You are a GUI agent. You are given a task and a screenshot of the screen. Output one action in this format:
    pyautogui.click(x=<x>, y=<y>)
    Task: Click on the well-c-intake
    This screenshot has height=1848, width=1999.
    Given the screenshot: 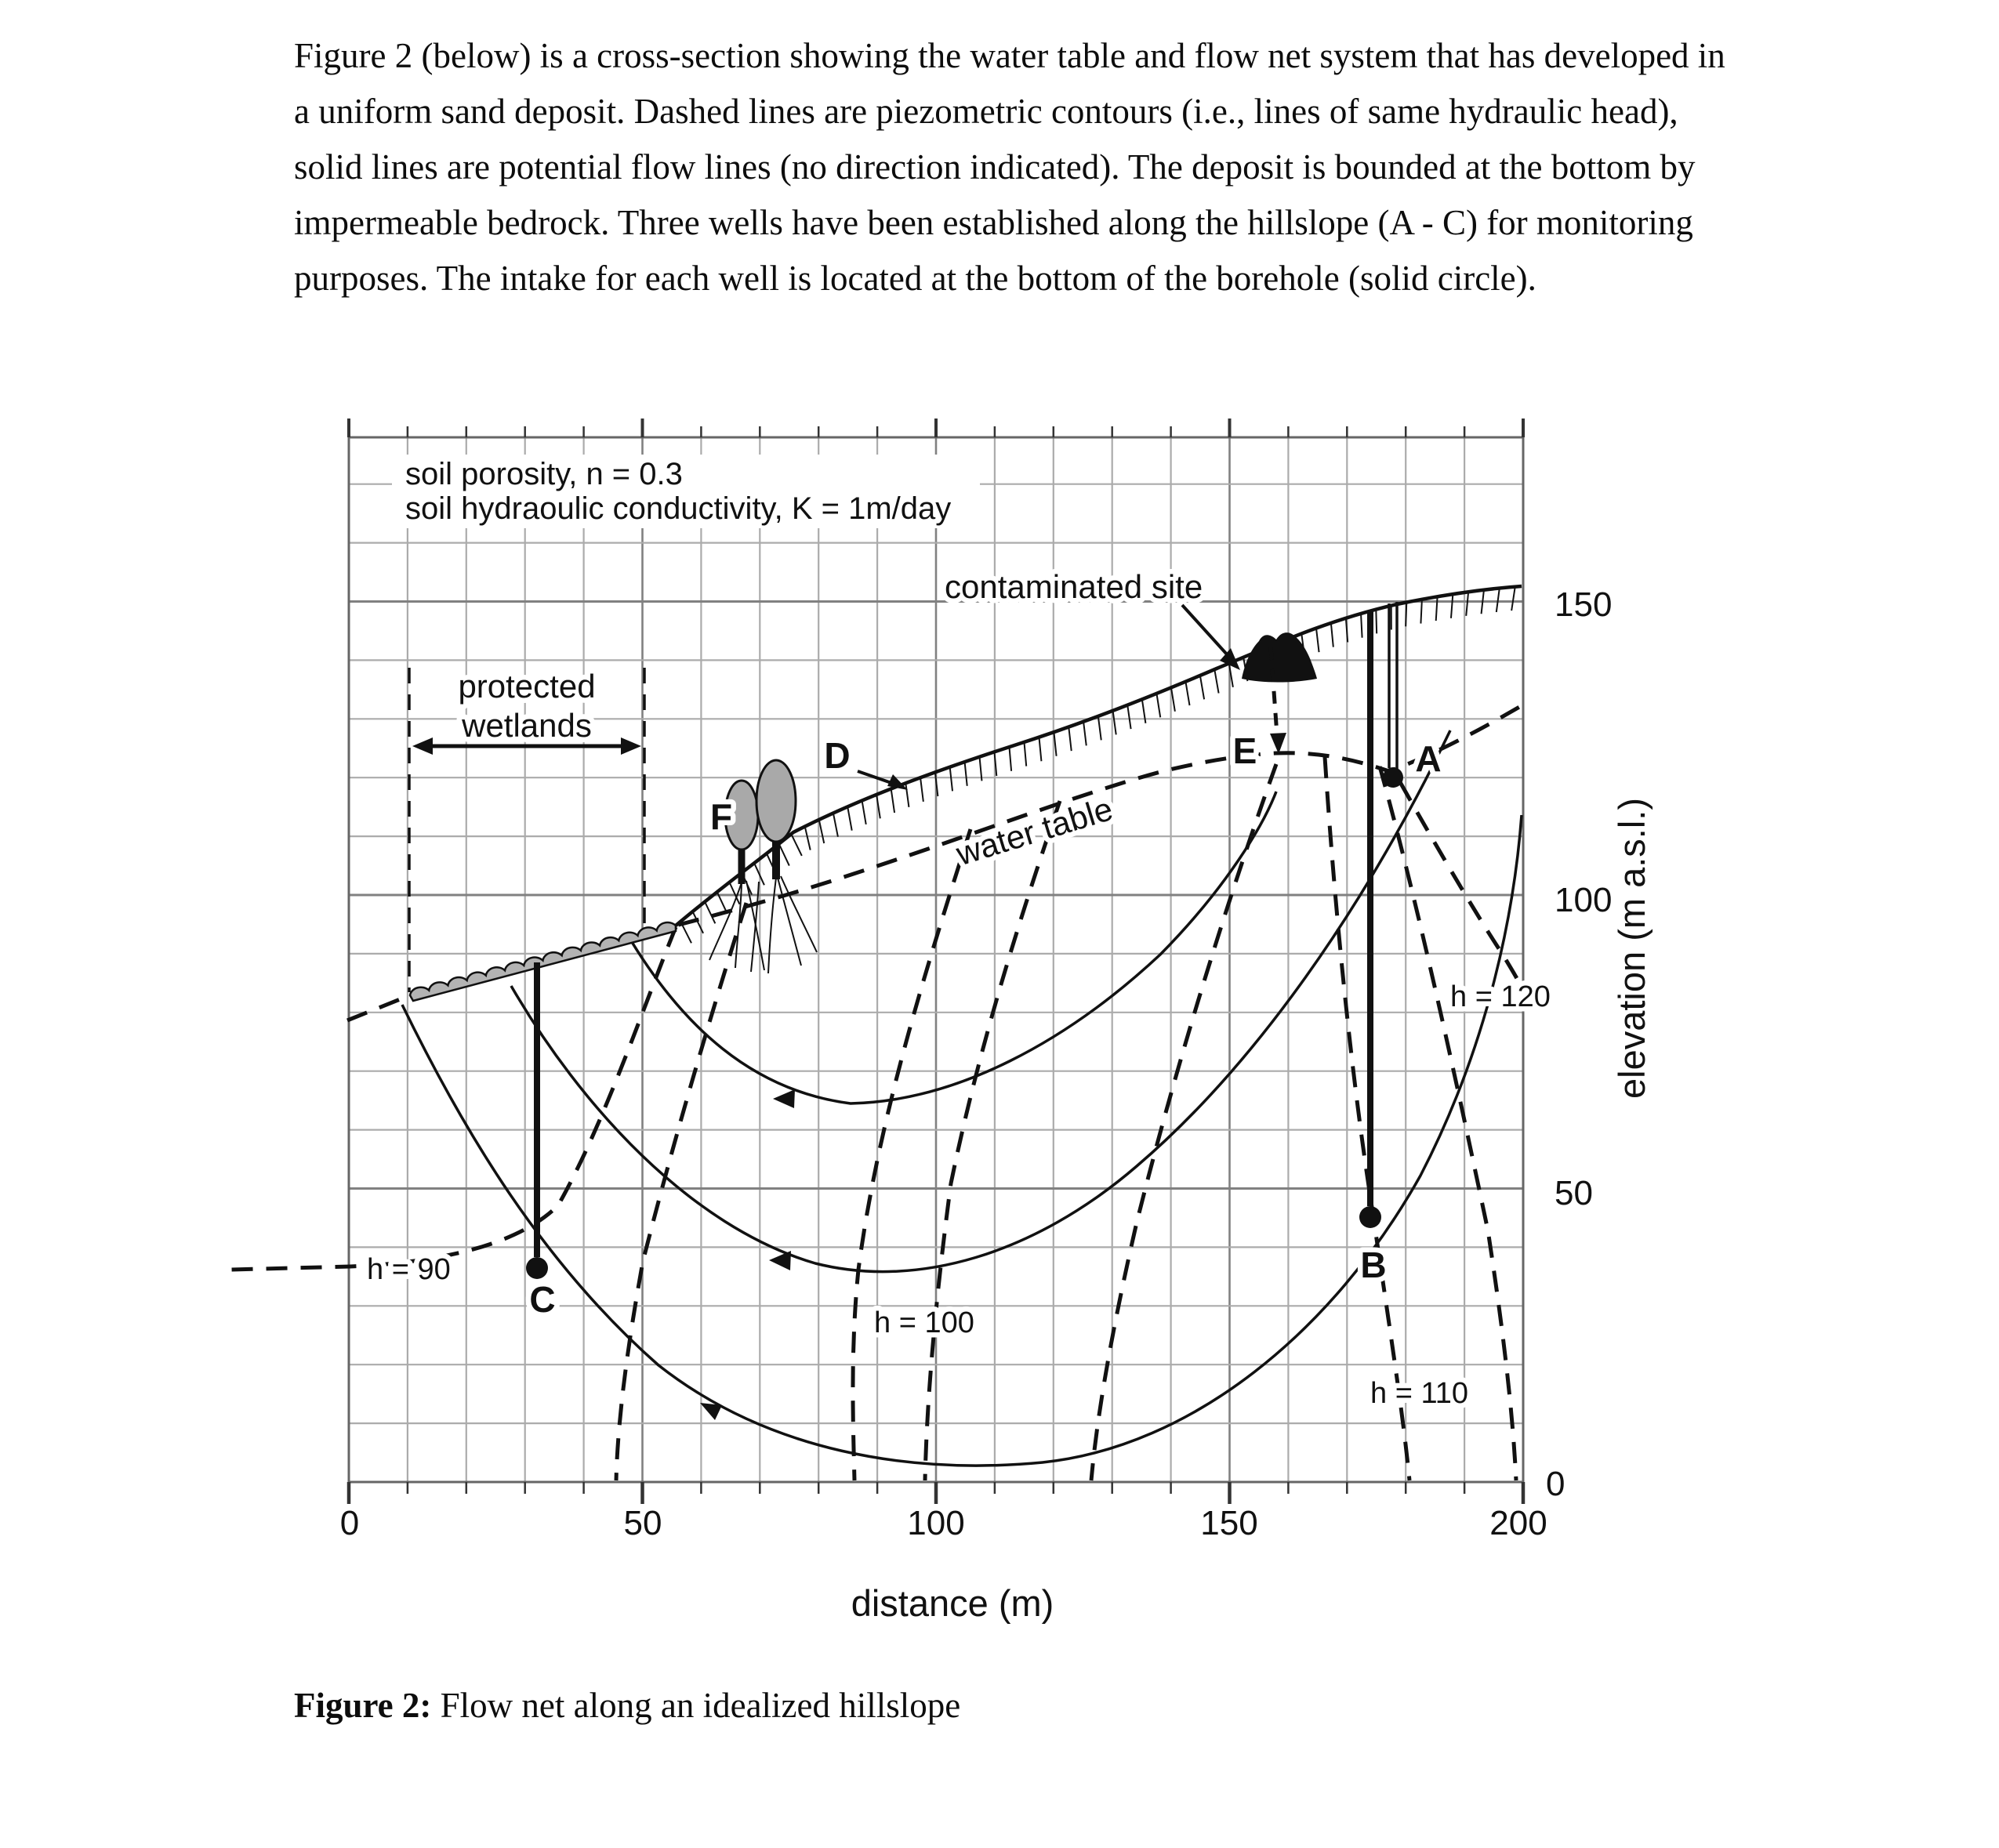 What is the action you would take?
    pyautogui.click(x=537, y=1268)
    